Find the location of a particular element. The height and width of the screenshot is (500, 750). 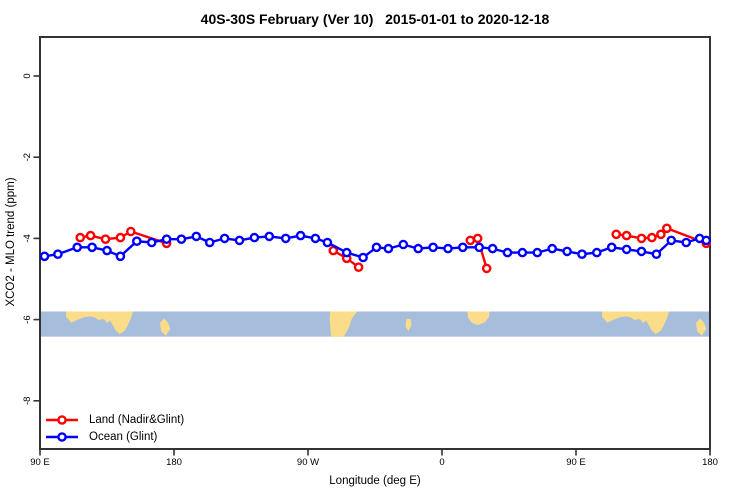

y-tick-label-3: -6 is located at coordinates (27, 319).